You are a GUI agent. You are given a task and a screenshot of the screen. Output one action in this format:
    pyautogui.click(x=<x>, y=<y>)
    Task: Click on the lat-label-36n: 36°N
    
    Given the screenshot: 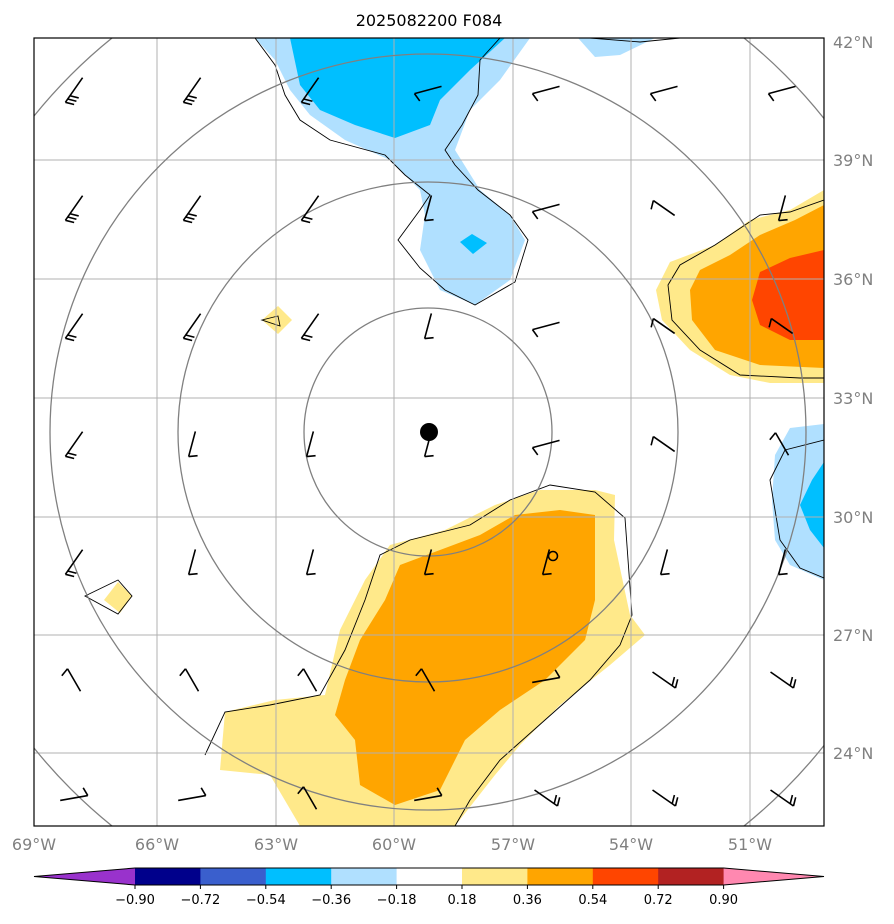 What is the action you would take?
    pyautogui.click(x=853, y=279)
    